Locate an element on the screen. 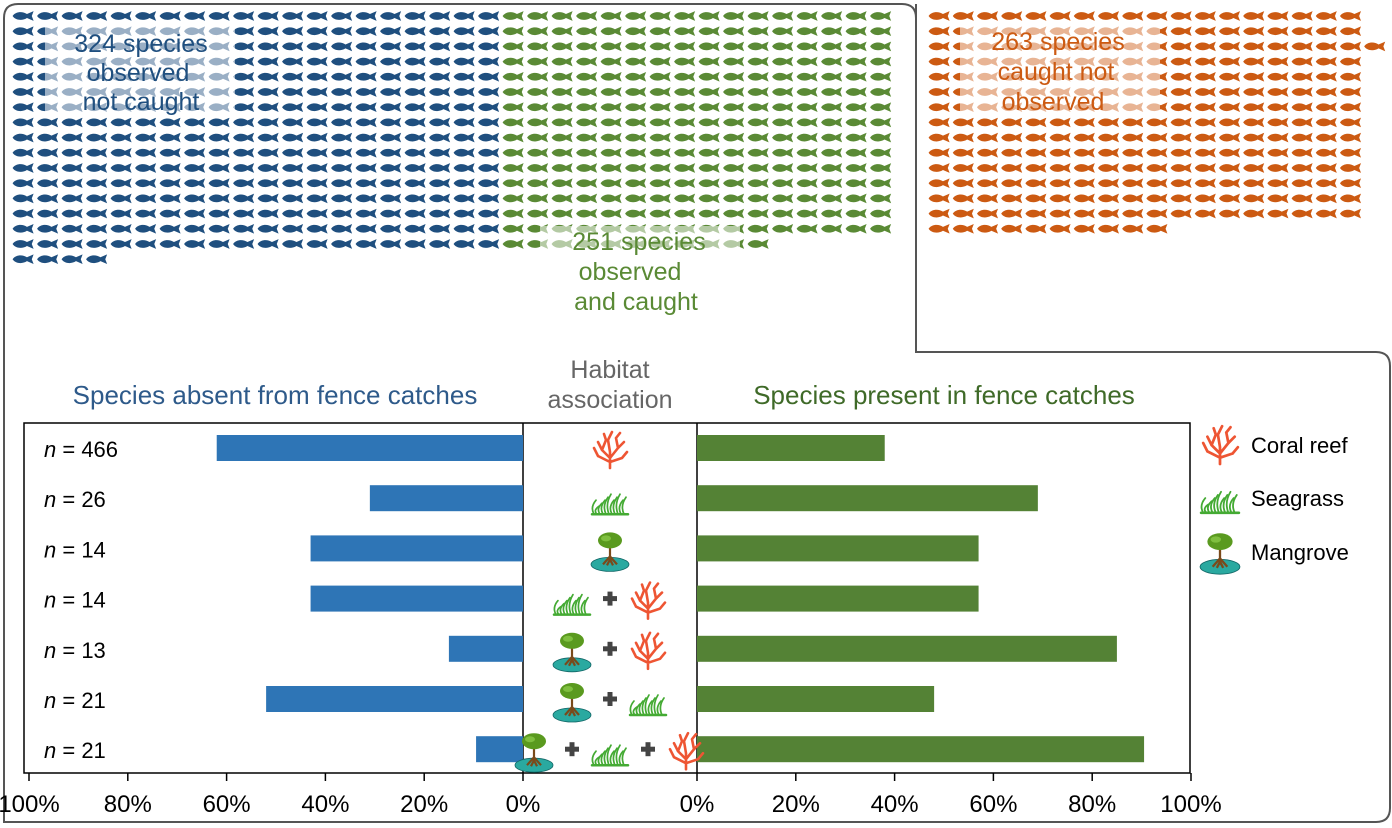 This screenshot has width=1392, height=828. label-line: caught not is located at coordinates (1056, 72).